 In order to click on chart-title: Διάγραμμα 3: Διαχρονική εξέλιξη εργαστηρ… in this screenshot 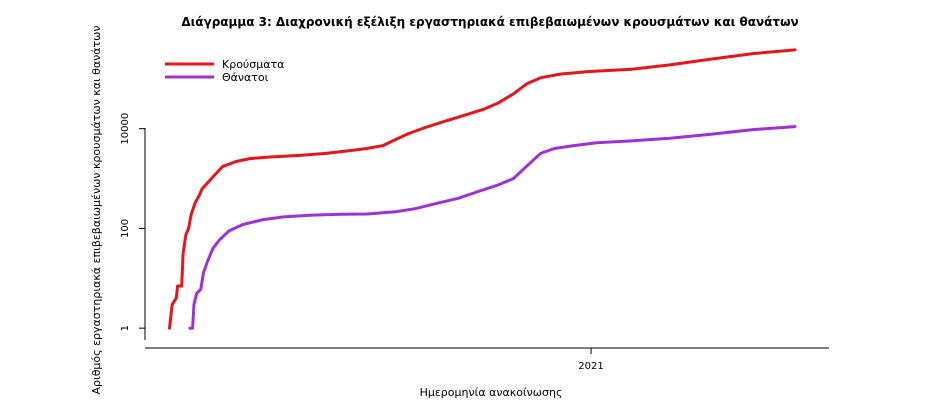, I will do `click(489, 22)`.